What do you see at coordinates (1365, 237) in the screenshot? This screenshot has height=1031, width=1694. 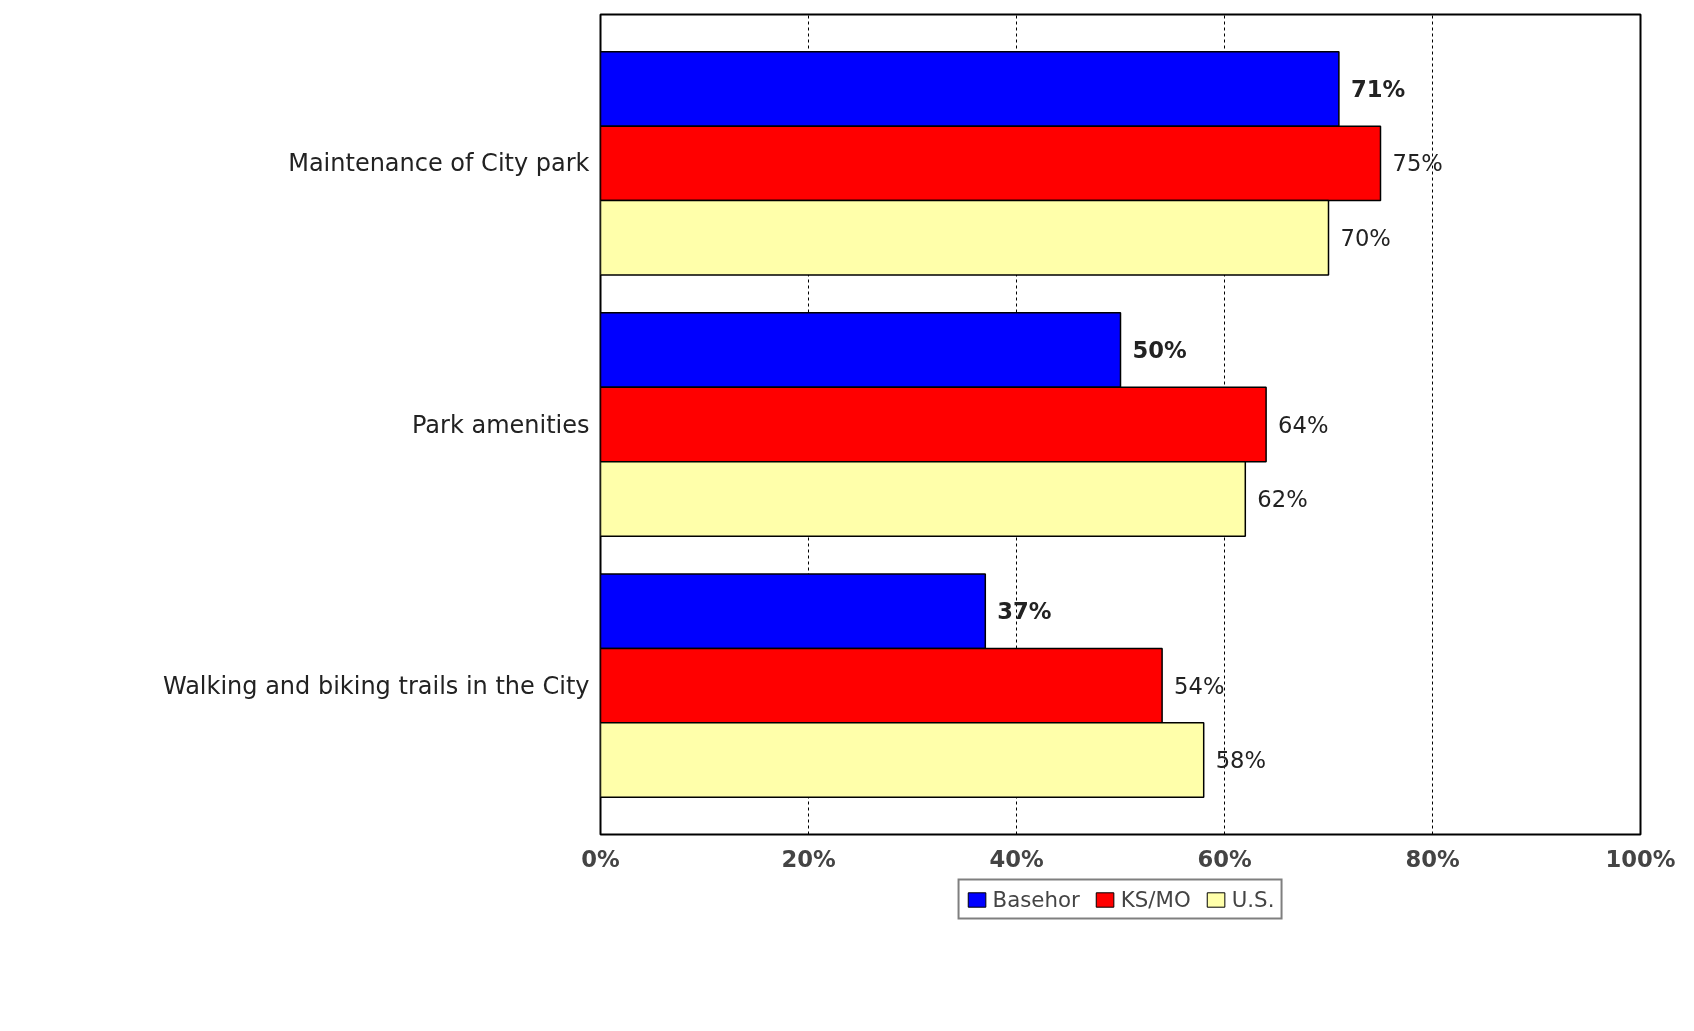 I see `data-label: 70%` at bounding box center [1365, 237].